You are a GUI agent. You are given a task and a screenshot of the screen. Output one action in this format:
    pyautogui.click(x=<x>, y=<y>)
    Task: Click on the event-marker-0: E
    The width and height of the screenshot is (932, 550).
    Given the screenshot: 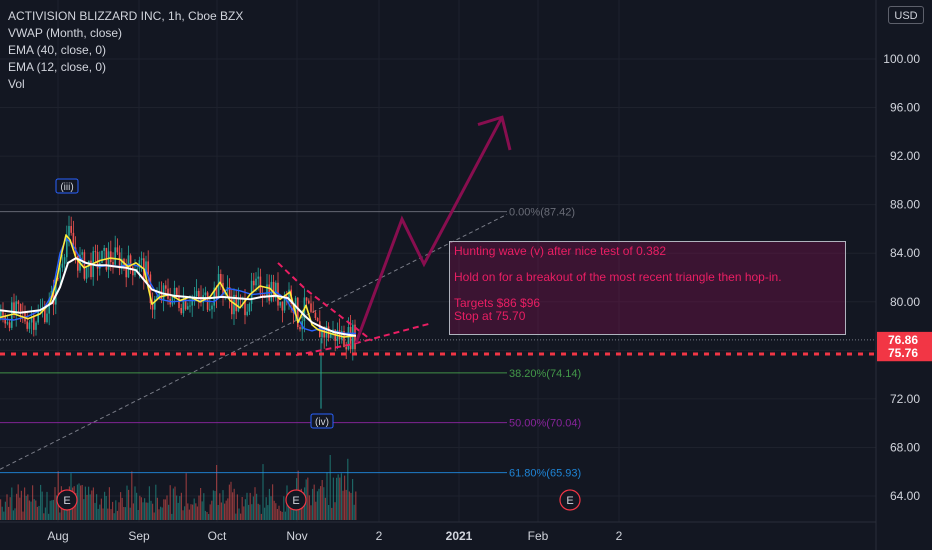 What is the action you would take?
    pyautogui.click(x=67, y=500)
    